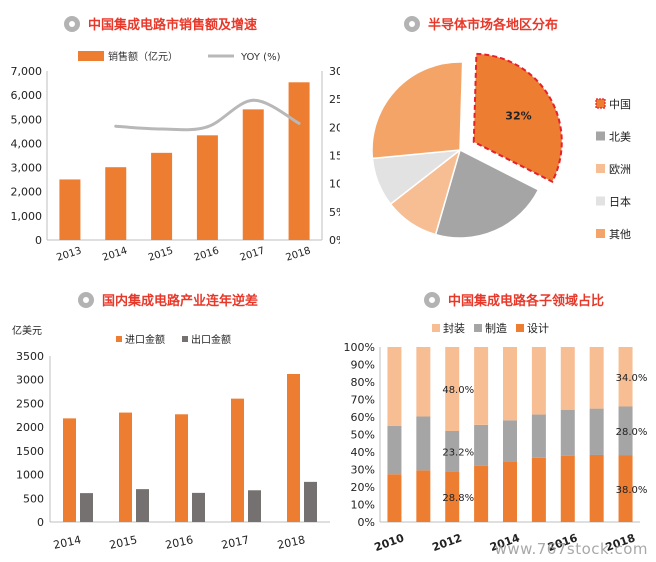 The image size is (656, 562). What do you see at coordinates (458, 498) in the screenshot?
I see `stack-data-label: 28.8%` at bounding box center [458, 498].